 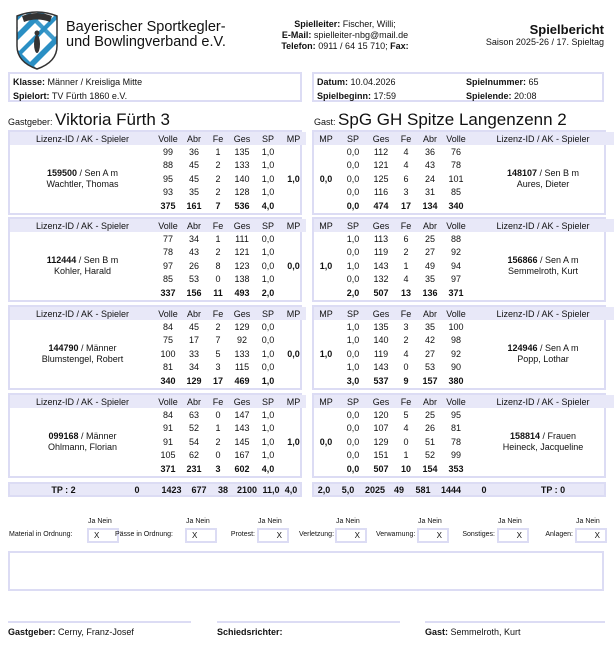 What do you see at coordinates (158, 429) in the screenshot?
I see `game-row: 91 52 1 143 1,0` at bounding box center [158, 429].